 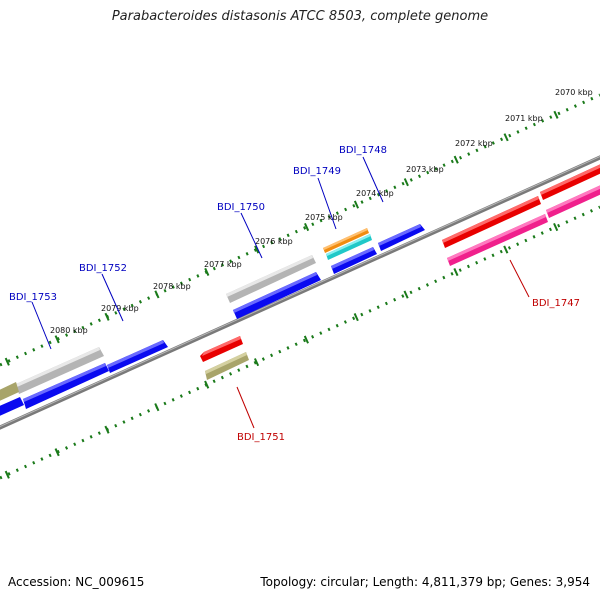 I want to click on gene-label-bdi-1748: BDI_1748, so click(x=363, y=150).